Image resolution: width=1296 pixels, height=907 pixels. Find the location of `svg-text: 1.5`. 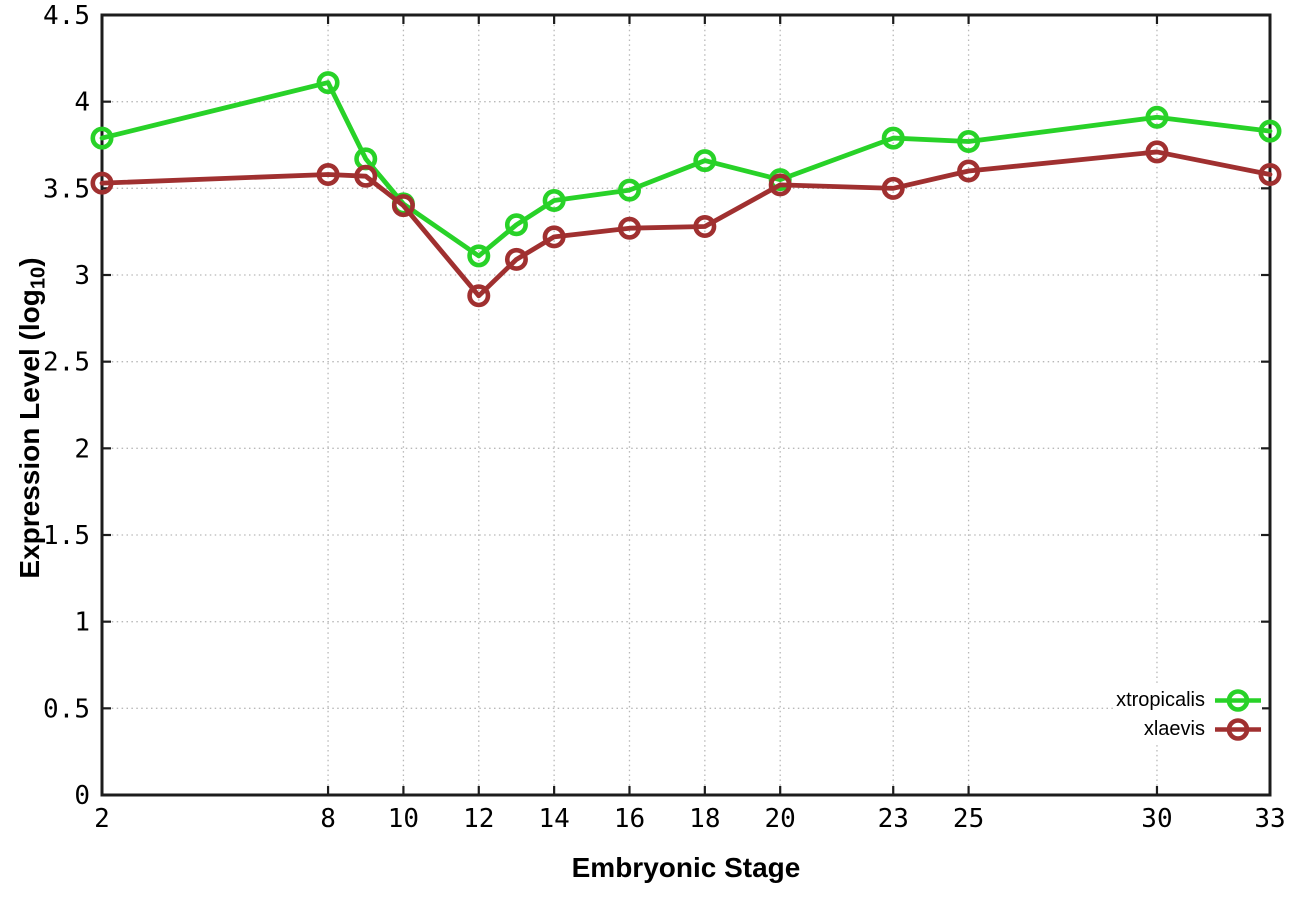

svg-text: 1.5 is located at coordinates (66, 536).